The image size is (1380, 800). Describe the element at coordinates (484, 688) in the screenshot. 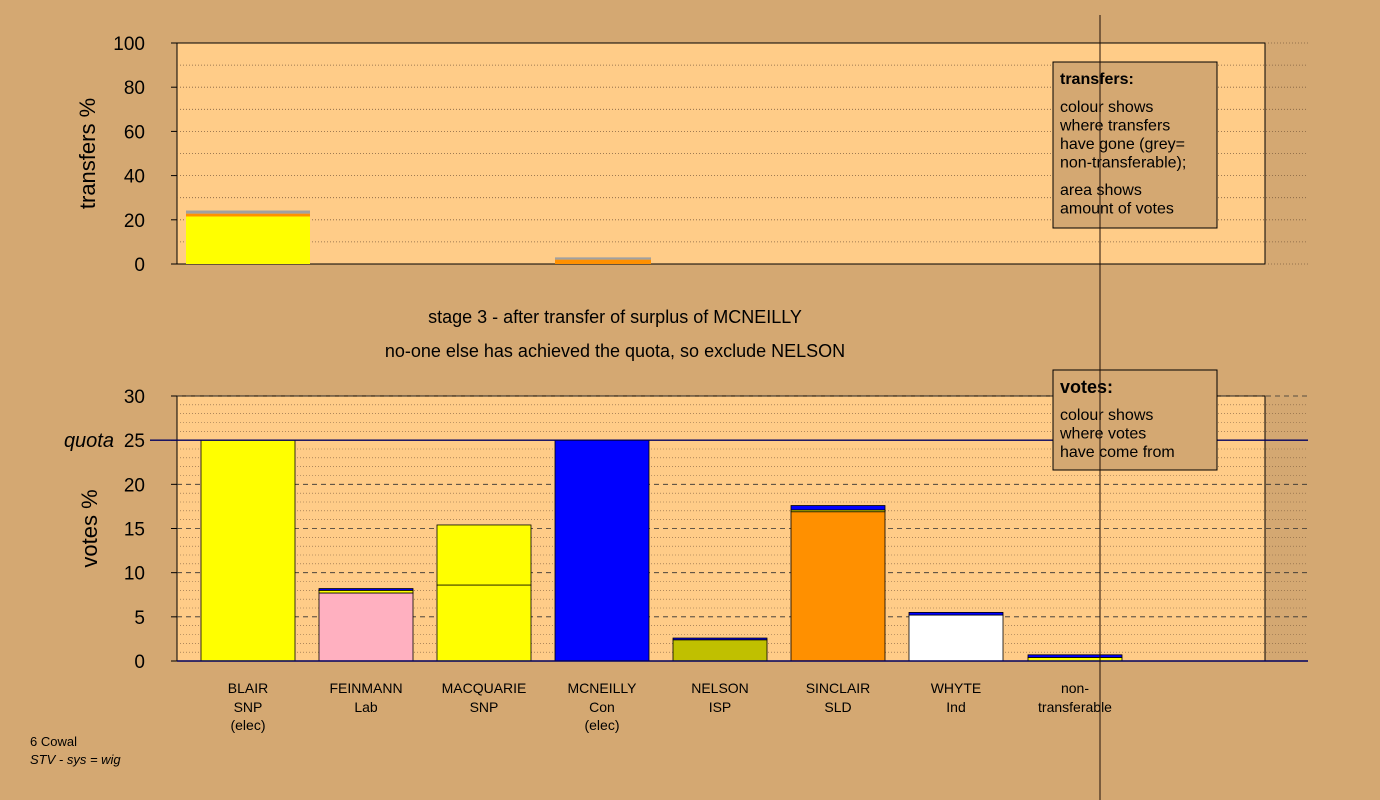

I see `category-name-label: MACQUARIE` at that location.